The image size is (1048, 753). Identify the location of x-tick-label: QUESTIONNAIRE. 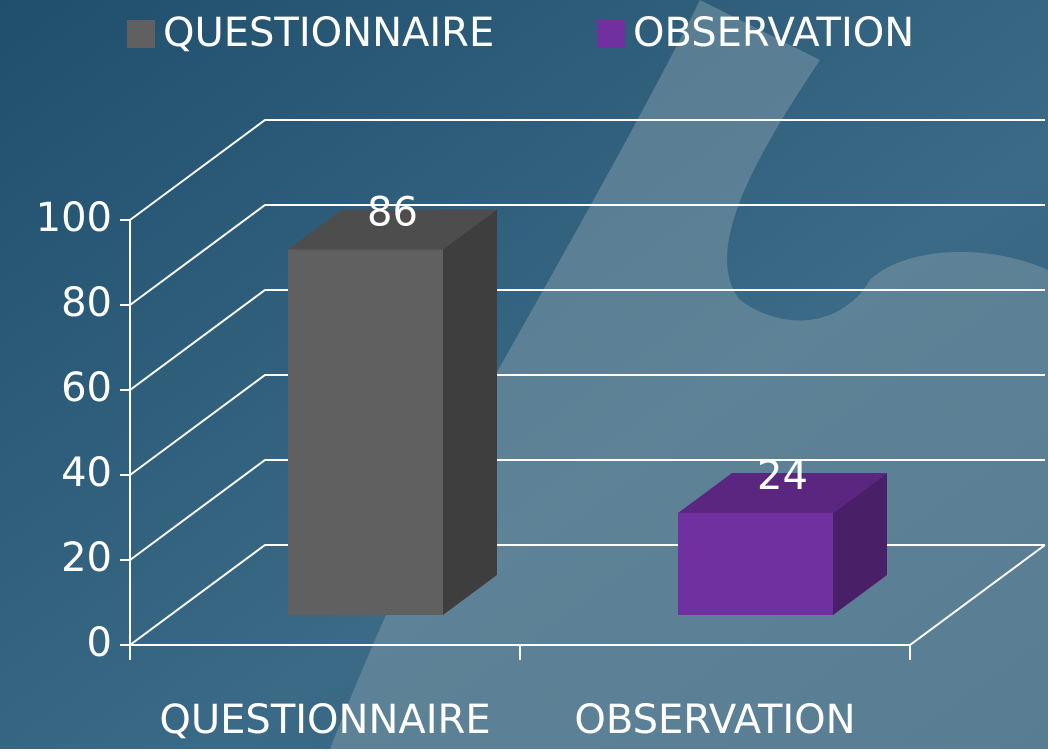
(324, 720).